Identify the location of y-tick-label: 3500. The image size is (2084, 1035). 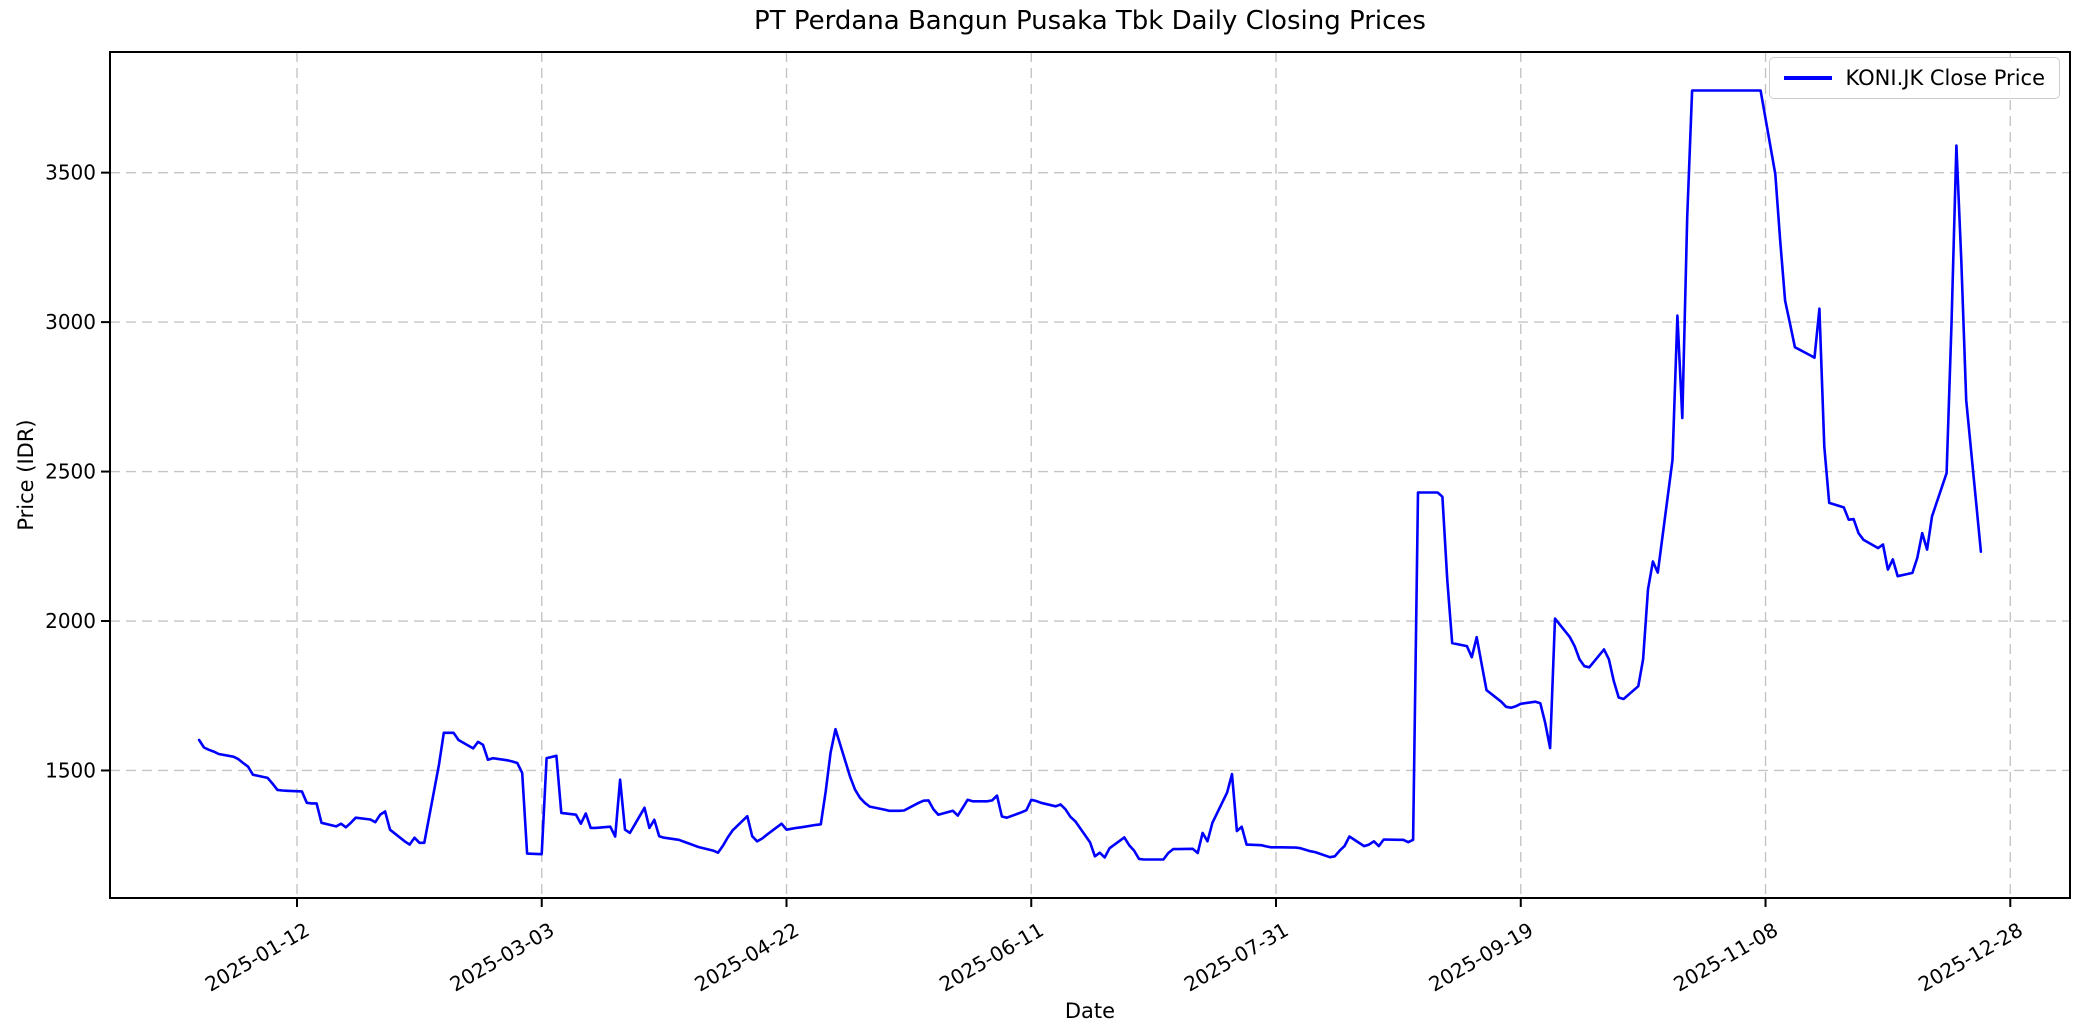
(70, 173).